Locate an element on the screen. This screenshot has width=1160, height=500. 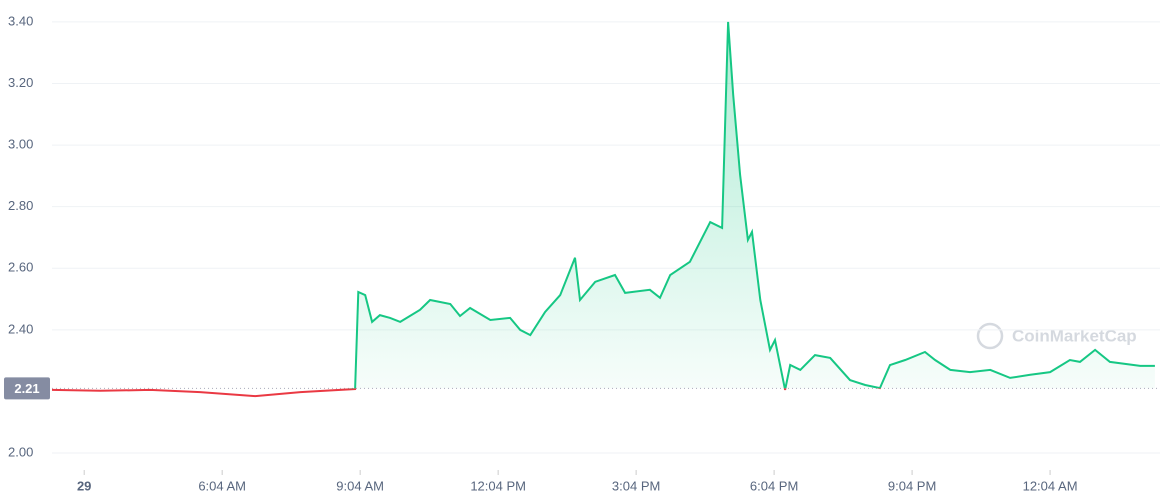
y-tick-label: 3.40 is located at coordinates (20, 20).